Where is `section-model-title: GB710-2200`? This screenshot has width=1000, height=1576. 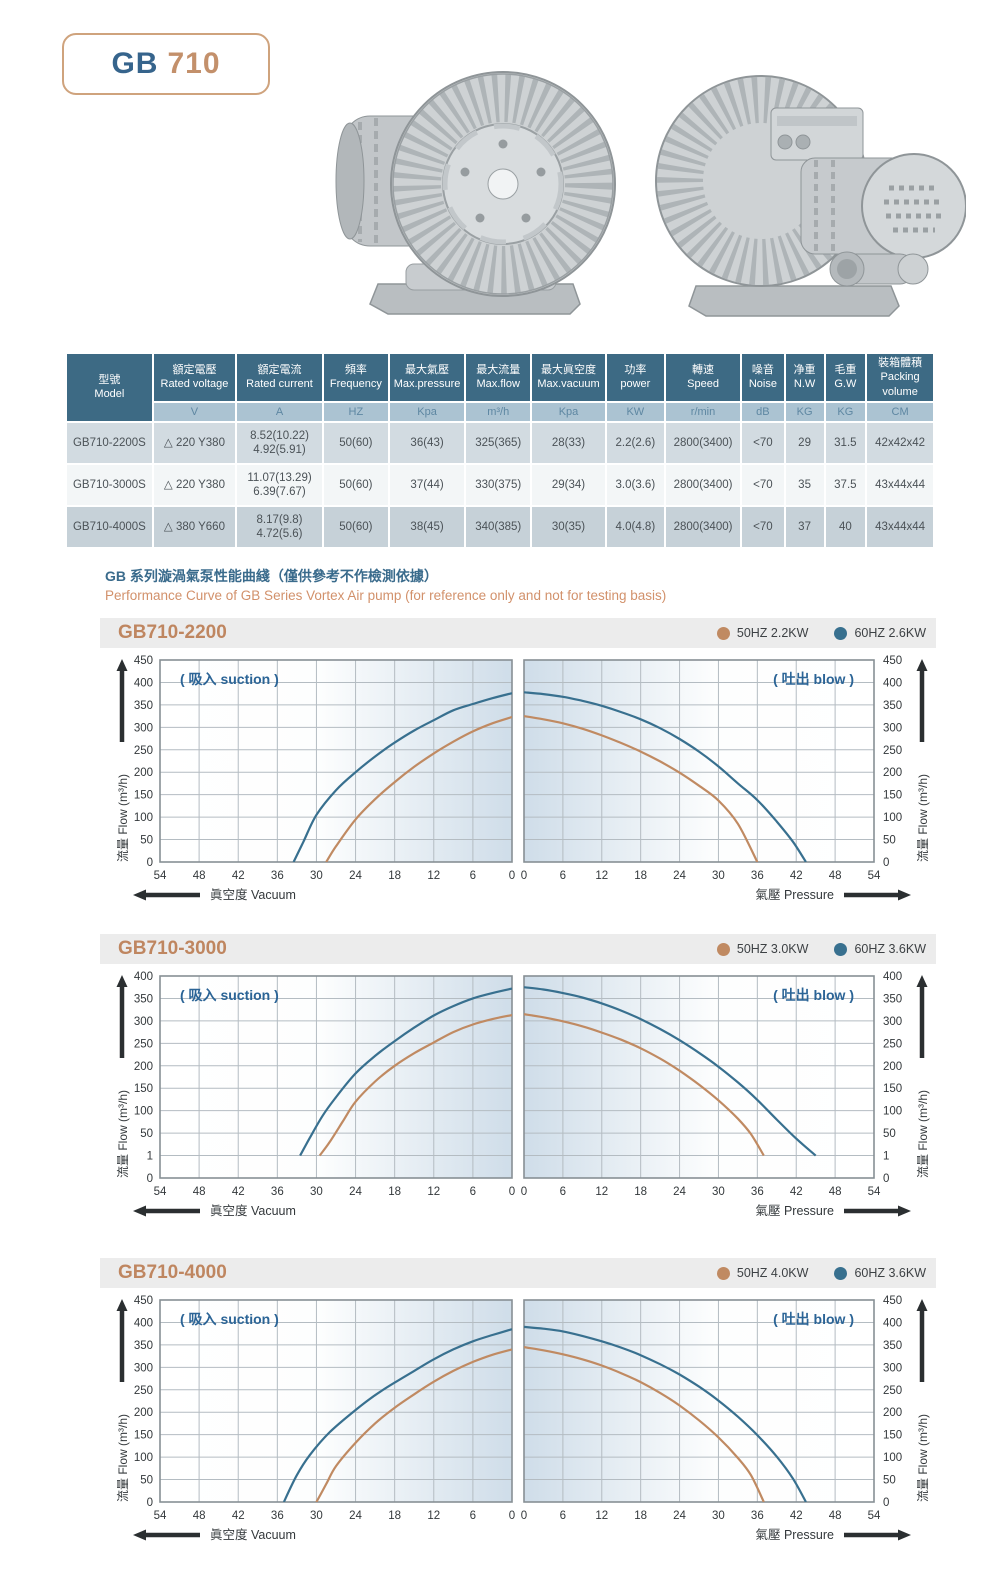
section-model-title: GB710-2200 is located at coordinates (172, 632).